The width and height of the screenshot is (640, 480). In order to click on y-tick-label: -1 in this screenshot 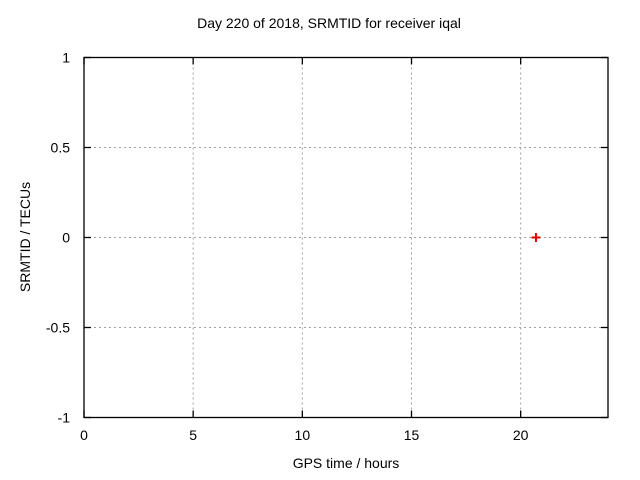, I will do `click(64, 418)`.